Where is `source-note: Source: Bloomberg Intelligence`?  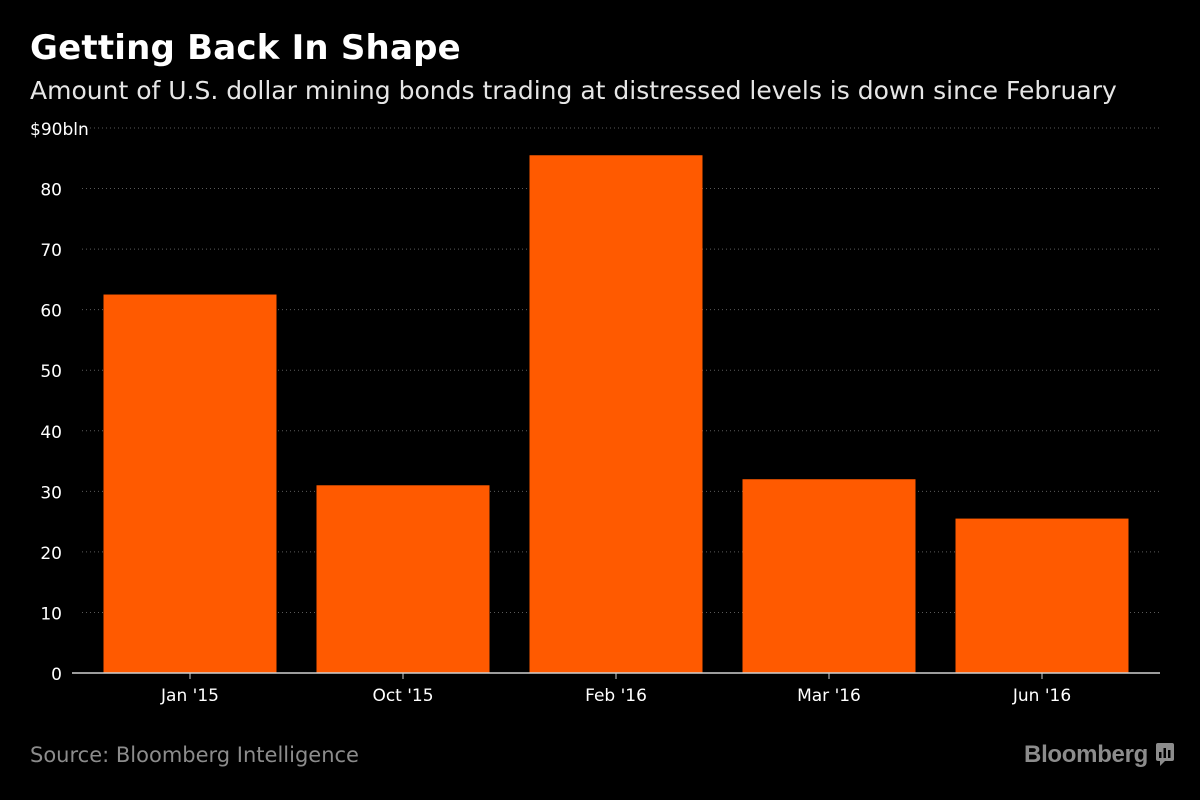 source-note: Source: Bloomberg Intelligence is located at coordinates (194, 755).